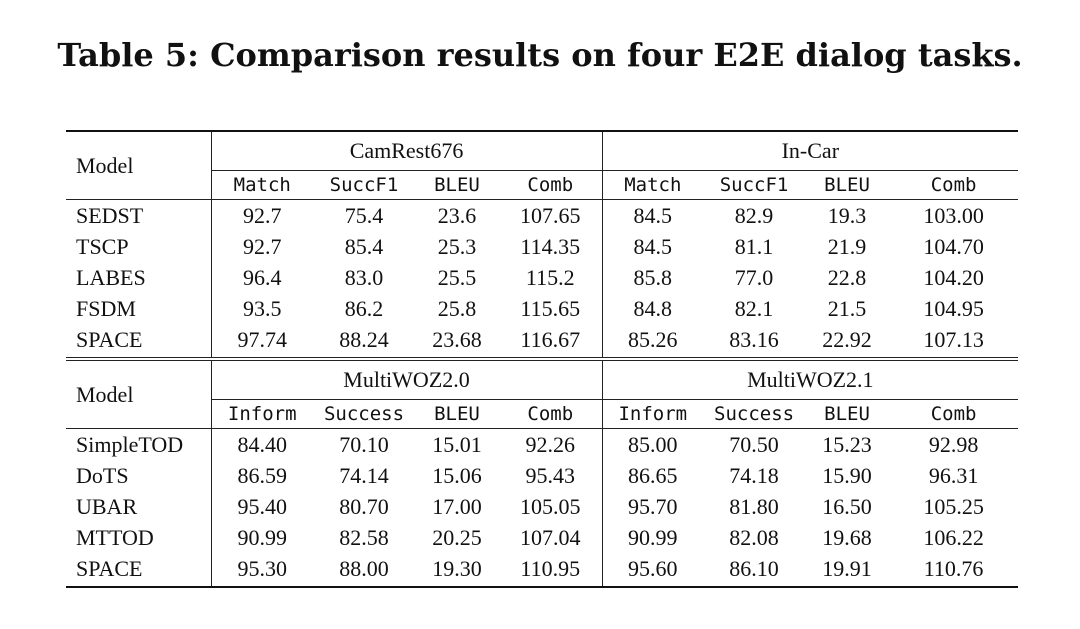 This screenshot has width=1080, height=629. Describe the element at coordinates (953, 475) in the screenshot. I see `metric-value: 96.31` at that location.